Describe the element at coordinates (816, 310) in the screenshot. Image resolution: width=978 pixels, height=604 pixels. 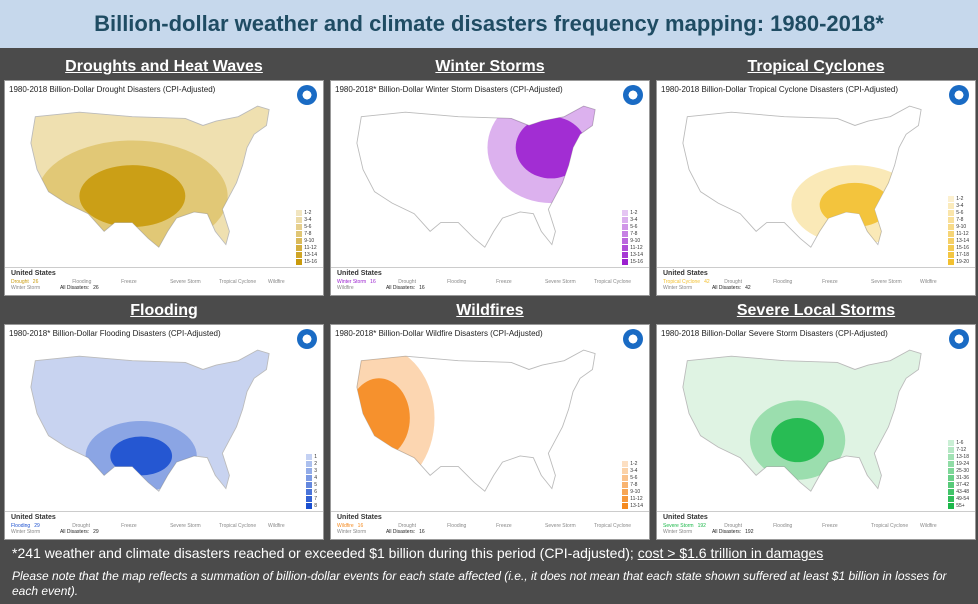
I see `panel-heading: Severe Local Storms` at that location.